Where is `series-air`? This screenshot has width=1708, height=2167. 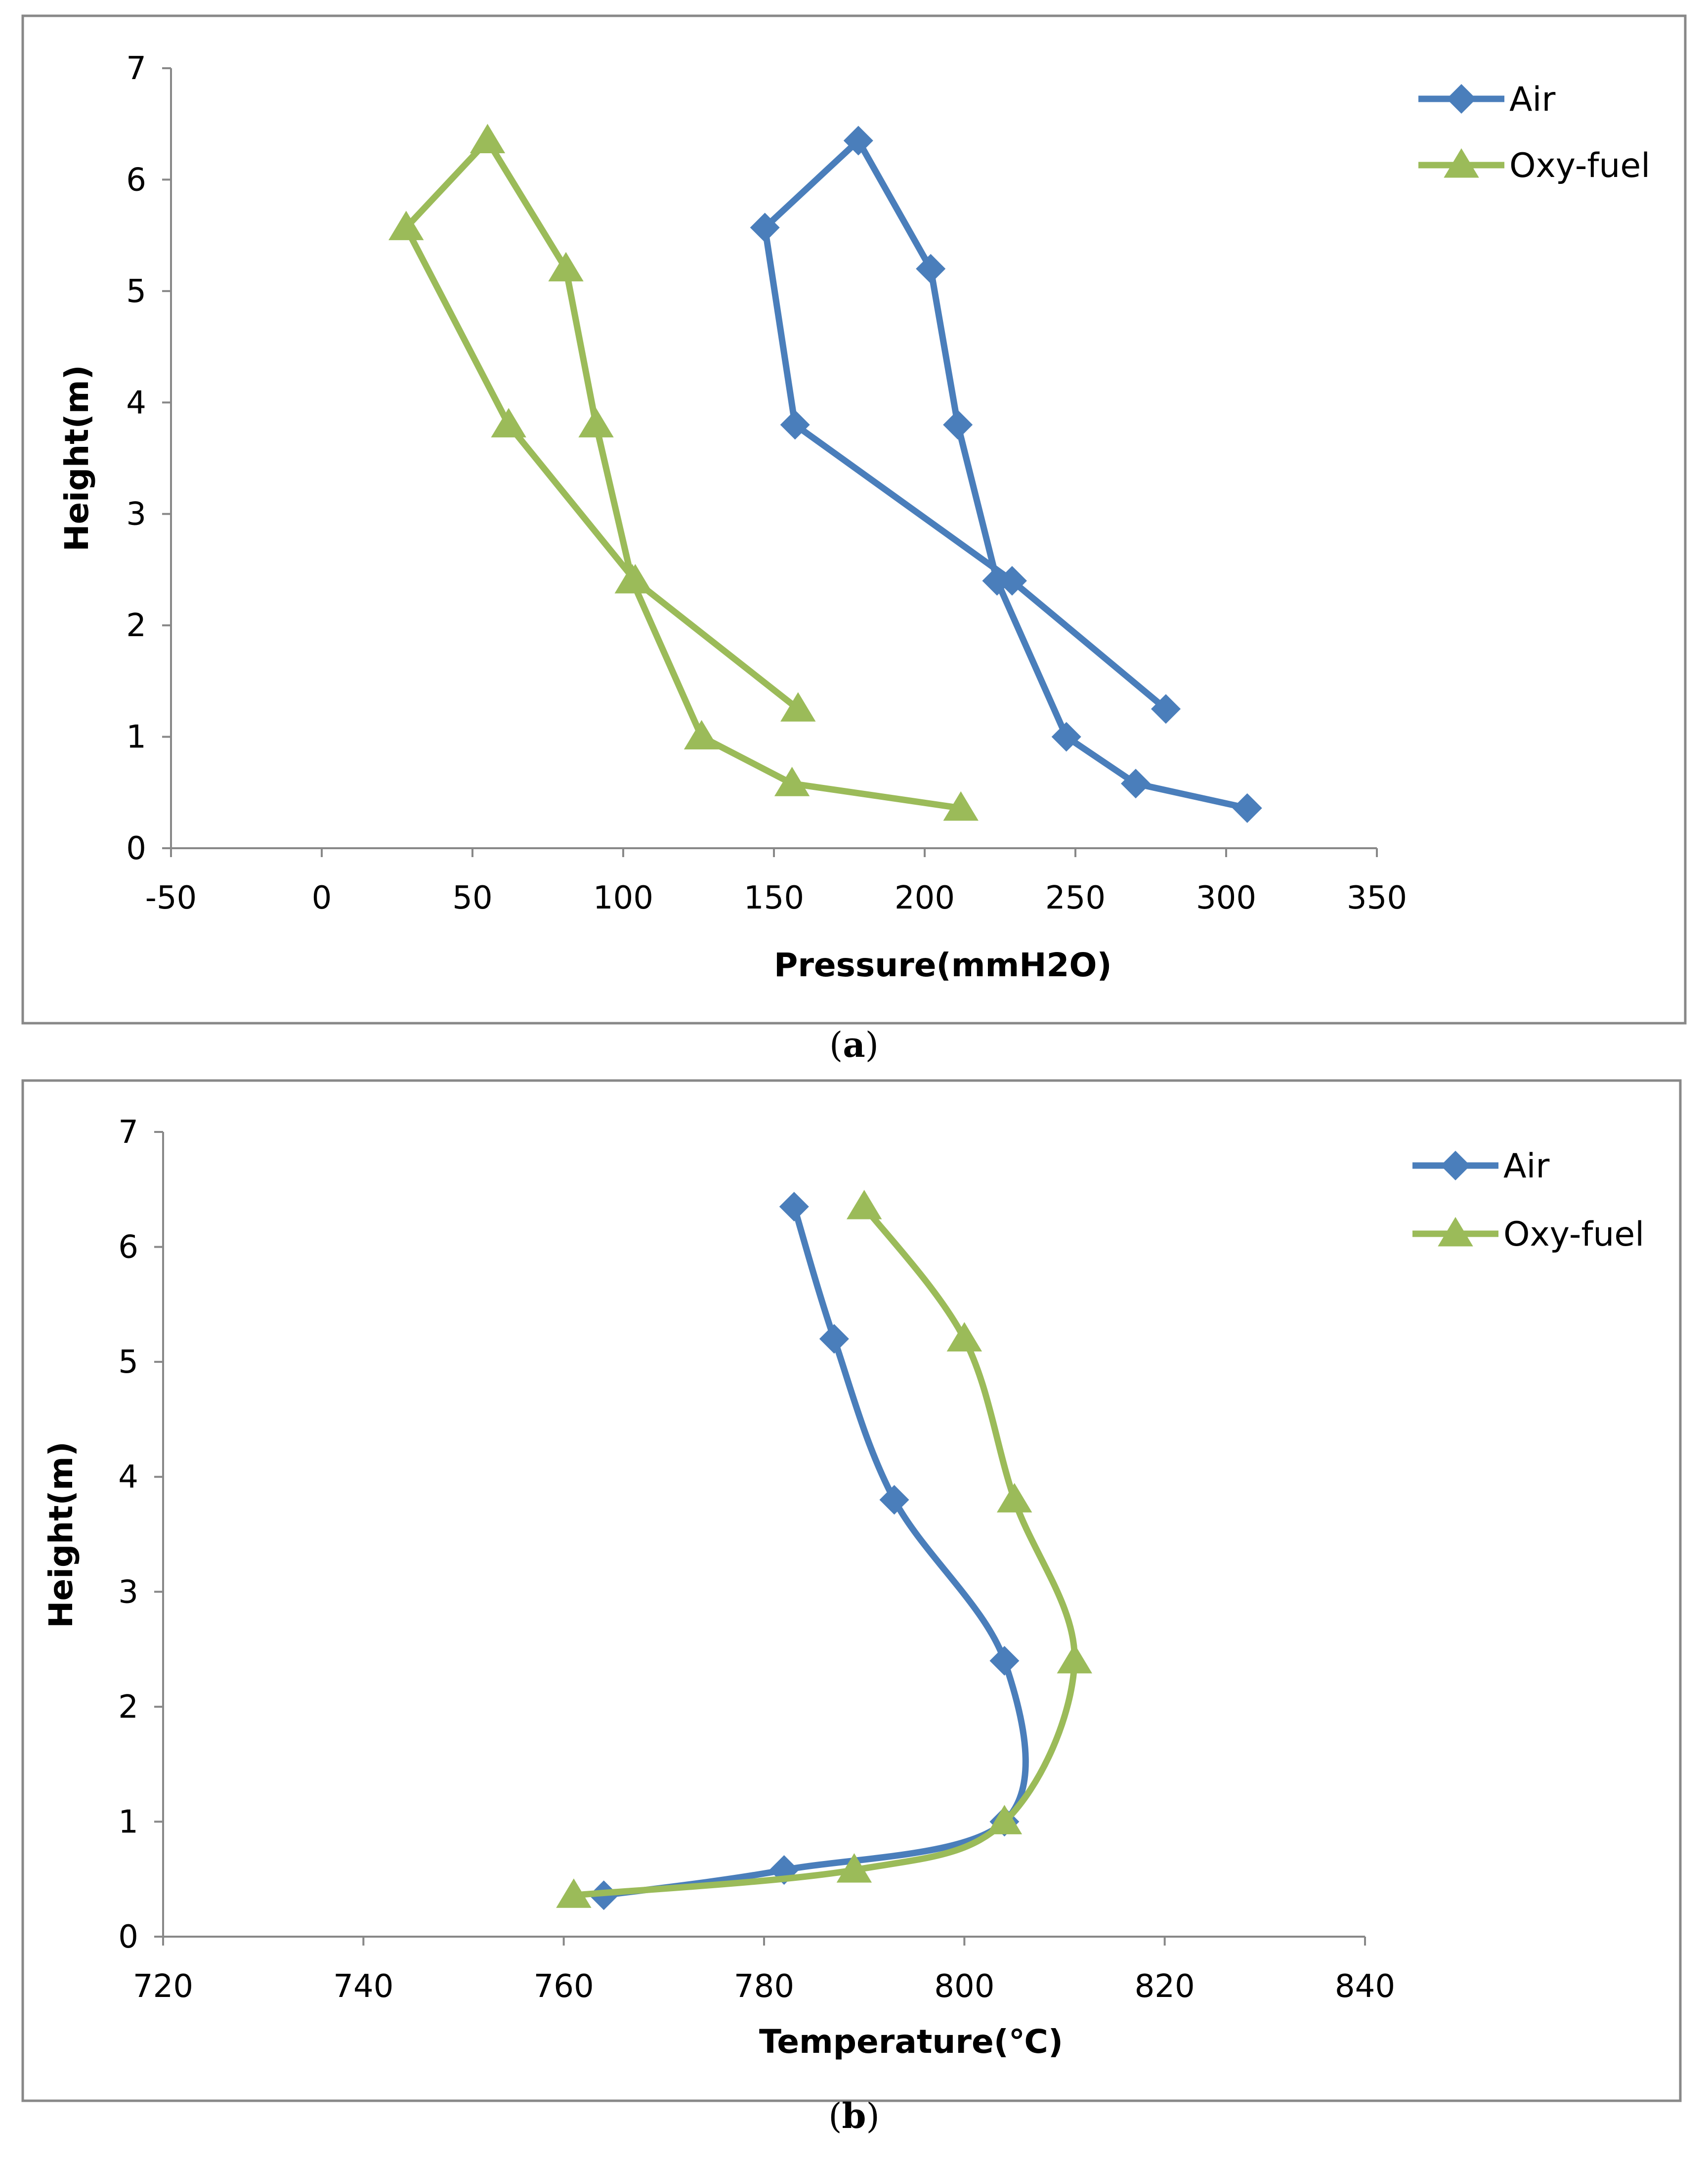 series-air is located at coordinates (1006, 475).